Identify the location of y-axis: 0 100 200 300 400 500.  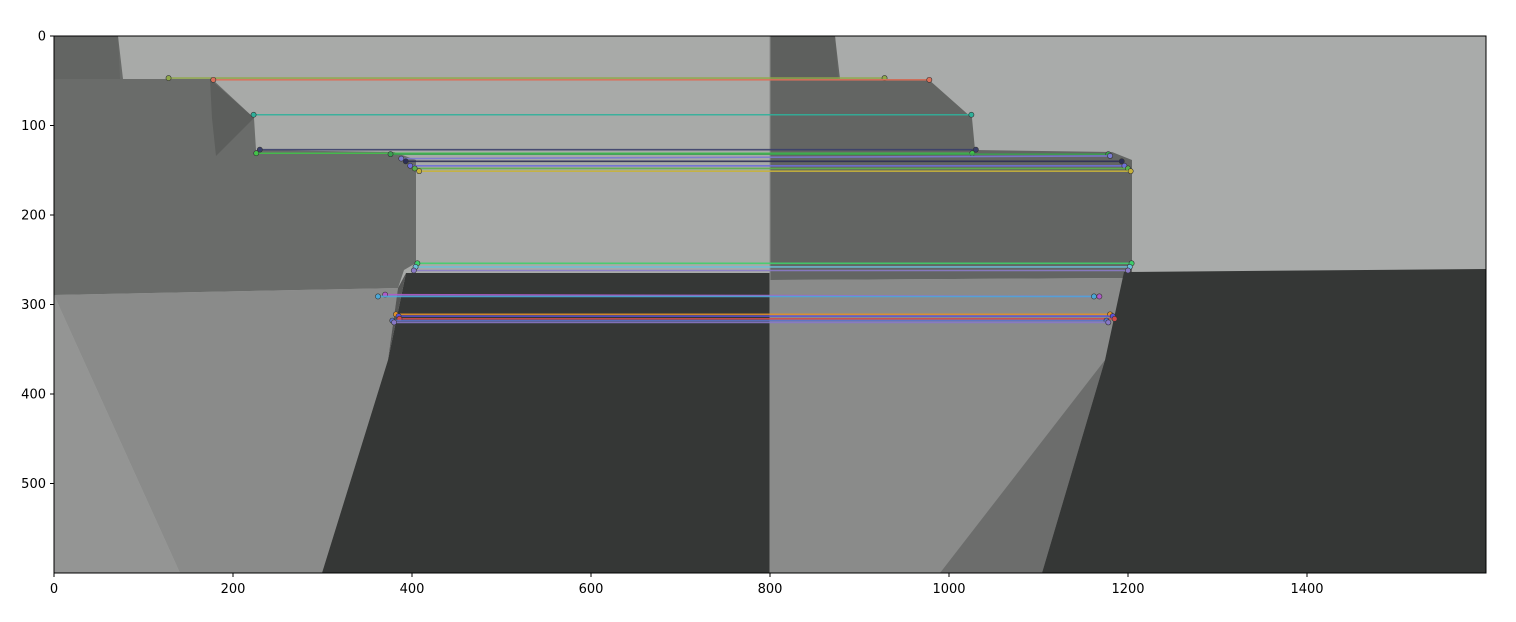
(37, 261).